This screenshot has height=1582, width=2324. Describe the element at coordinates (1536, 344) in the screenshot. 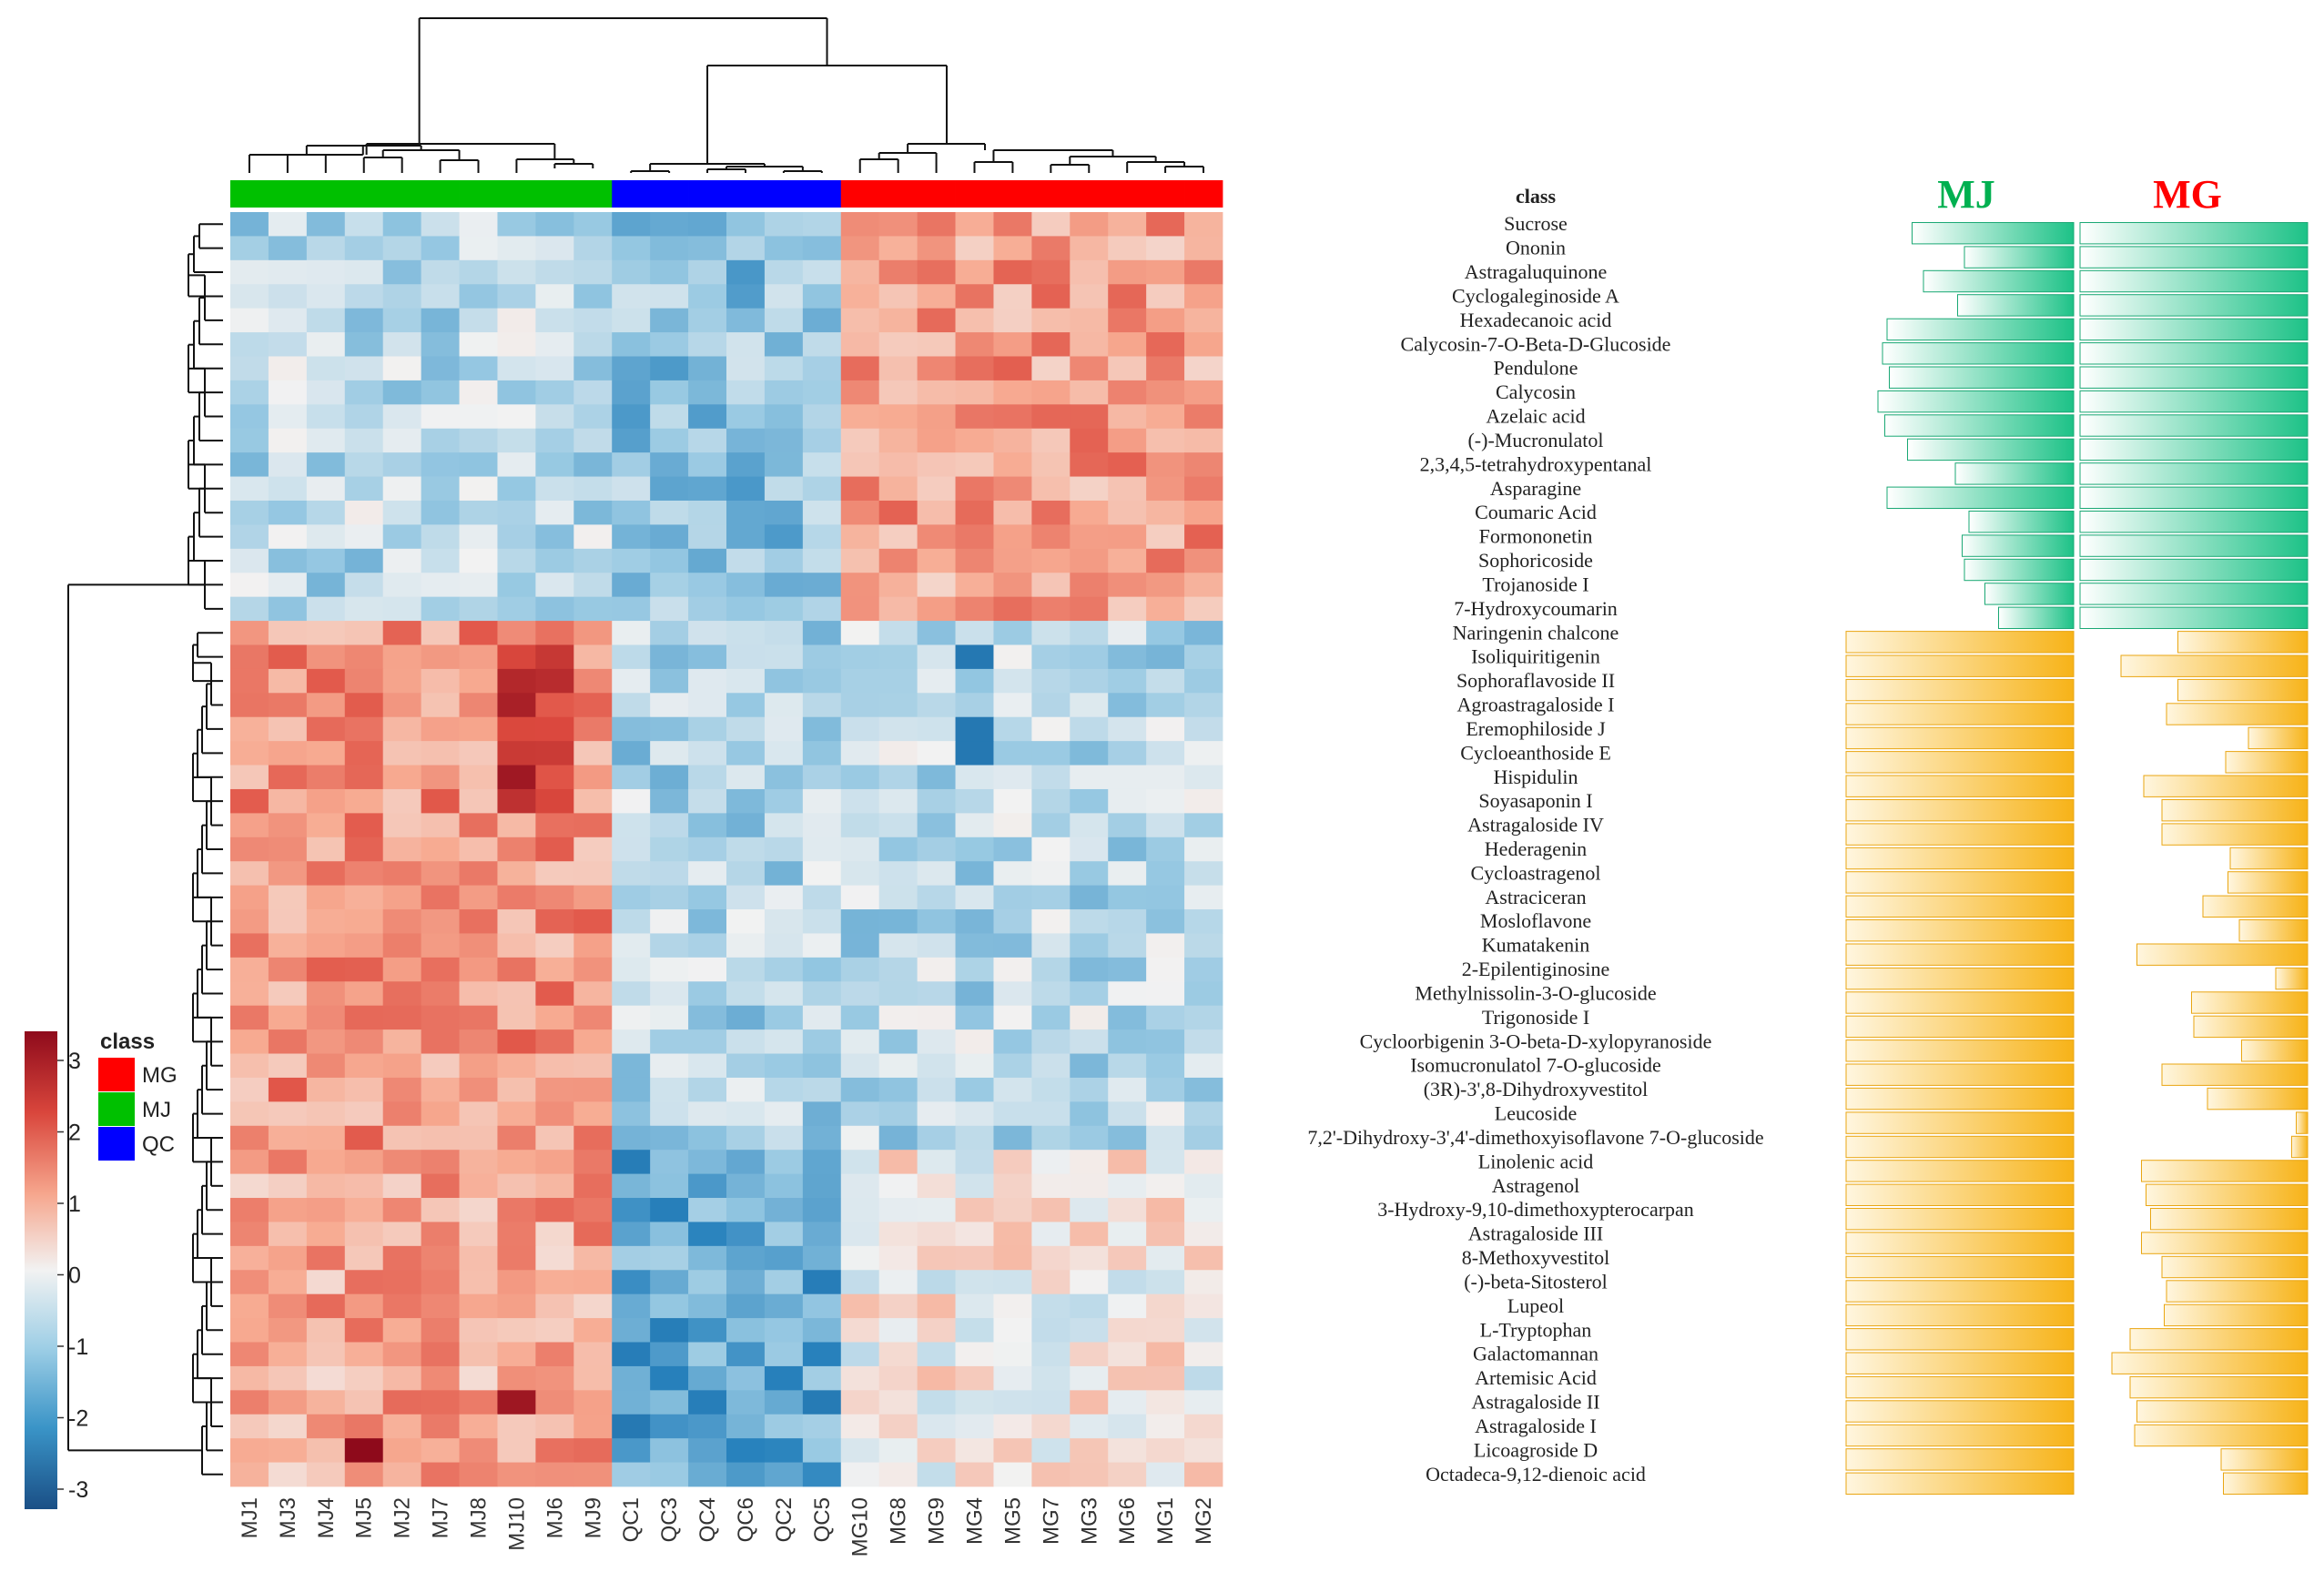

I see `metabolite-label: Calycosin-7-O-Beta-D-Glucoside` at that location.